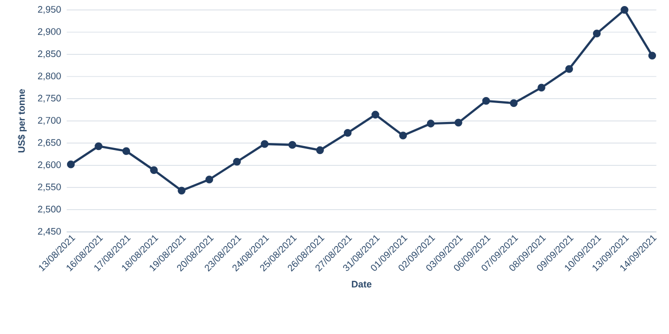  What do you see at coordinates (22, 120) in the screenshot?
I see `y-axis-title: US$ per tonne` at bounding box center [22, 120].